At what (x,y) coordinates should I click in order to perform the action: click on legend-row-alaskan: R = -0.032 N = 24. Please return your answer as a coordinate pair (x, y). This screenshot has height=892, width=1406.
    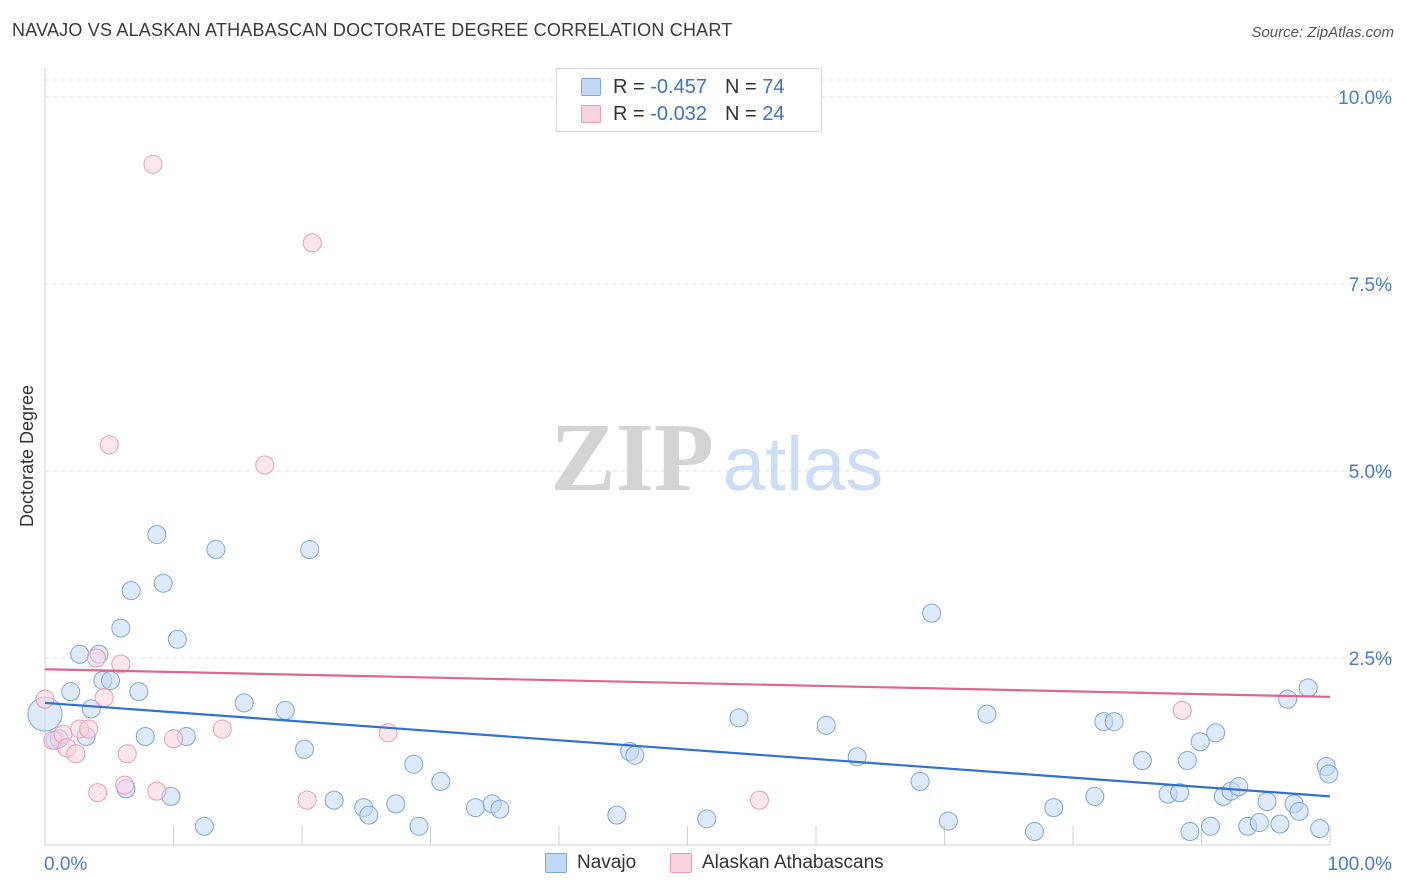
    Looking at the image, I should click on (682, 114).